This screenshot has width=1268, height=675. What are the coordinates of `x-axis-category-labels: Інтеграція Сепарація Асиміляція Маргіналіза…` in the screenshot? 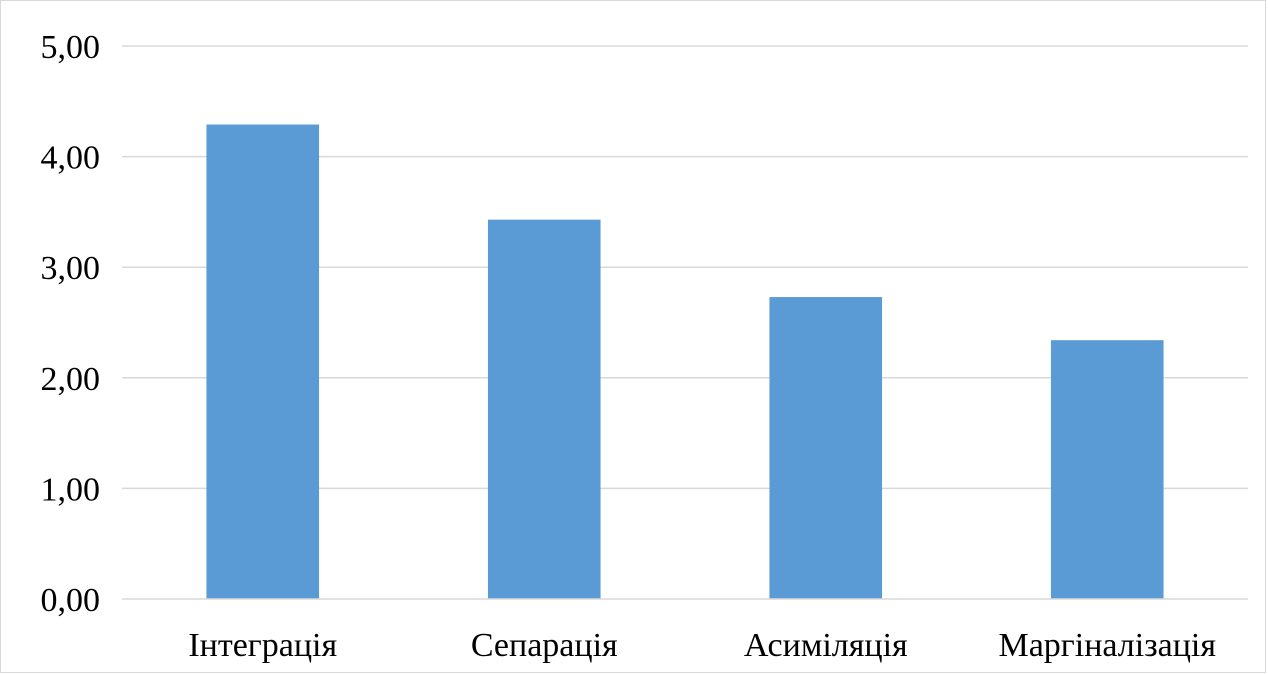 It's located at (702, 645).